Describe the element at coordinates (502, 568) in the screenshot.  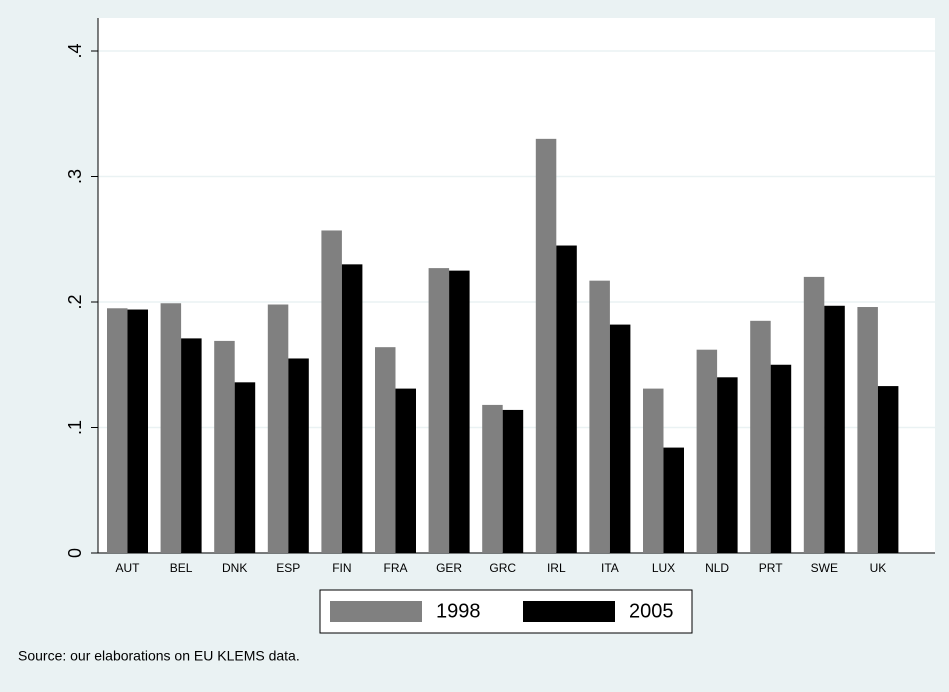
I see `x-tick-label: GRC` at that location.